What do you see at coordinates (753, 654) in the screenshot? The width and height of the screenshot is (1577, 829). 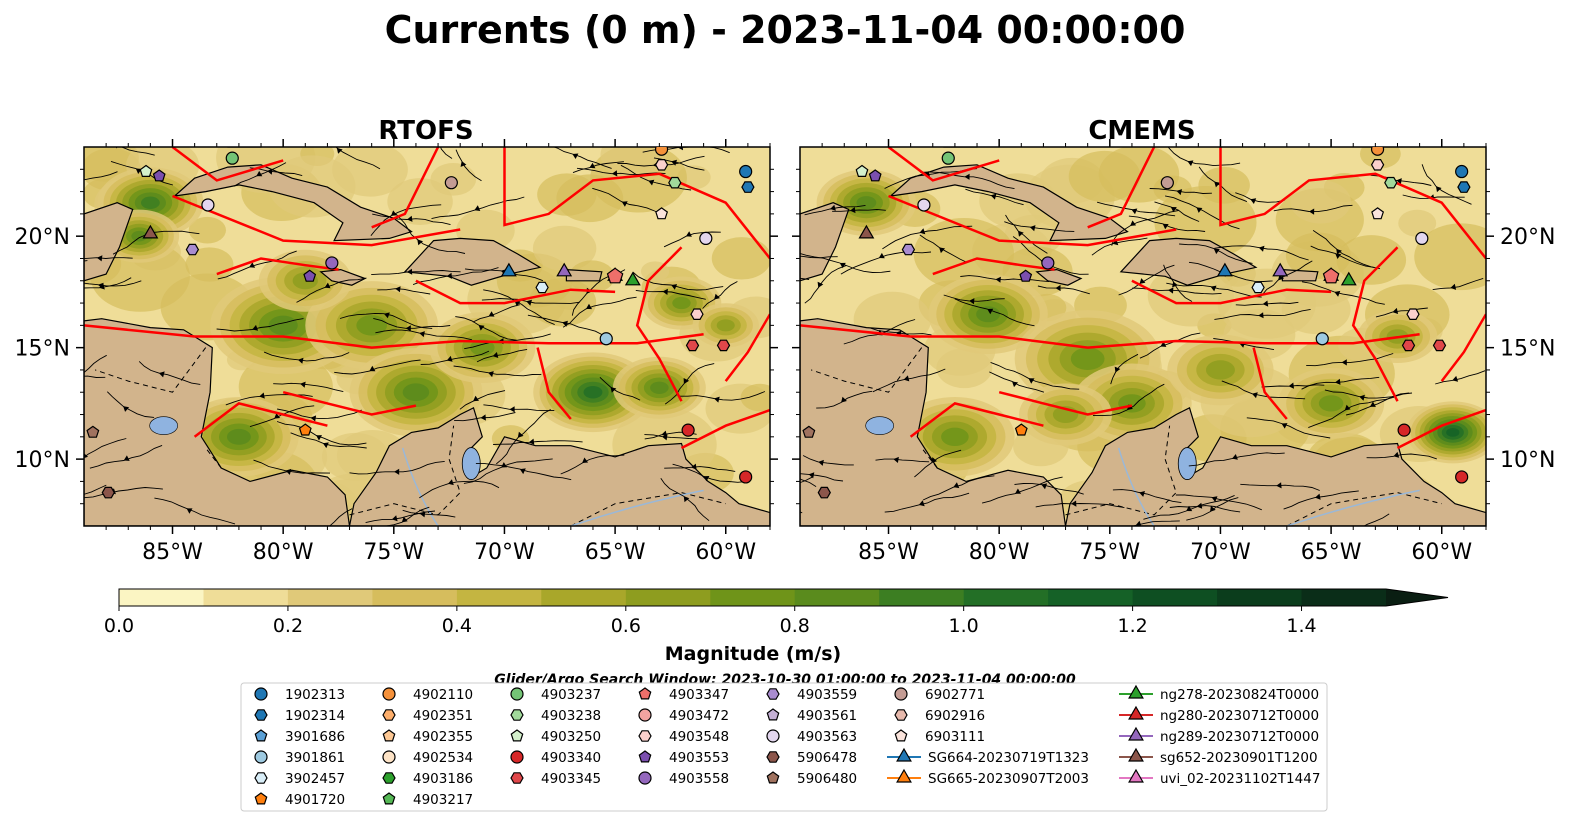 I see `colorbar-label: Magnitude (m/s)` at bounding box center [753, 654].